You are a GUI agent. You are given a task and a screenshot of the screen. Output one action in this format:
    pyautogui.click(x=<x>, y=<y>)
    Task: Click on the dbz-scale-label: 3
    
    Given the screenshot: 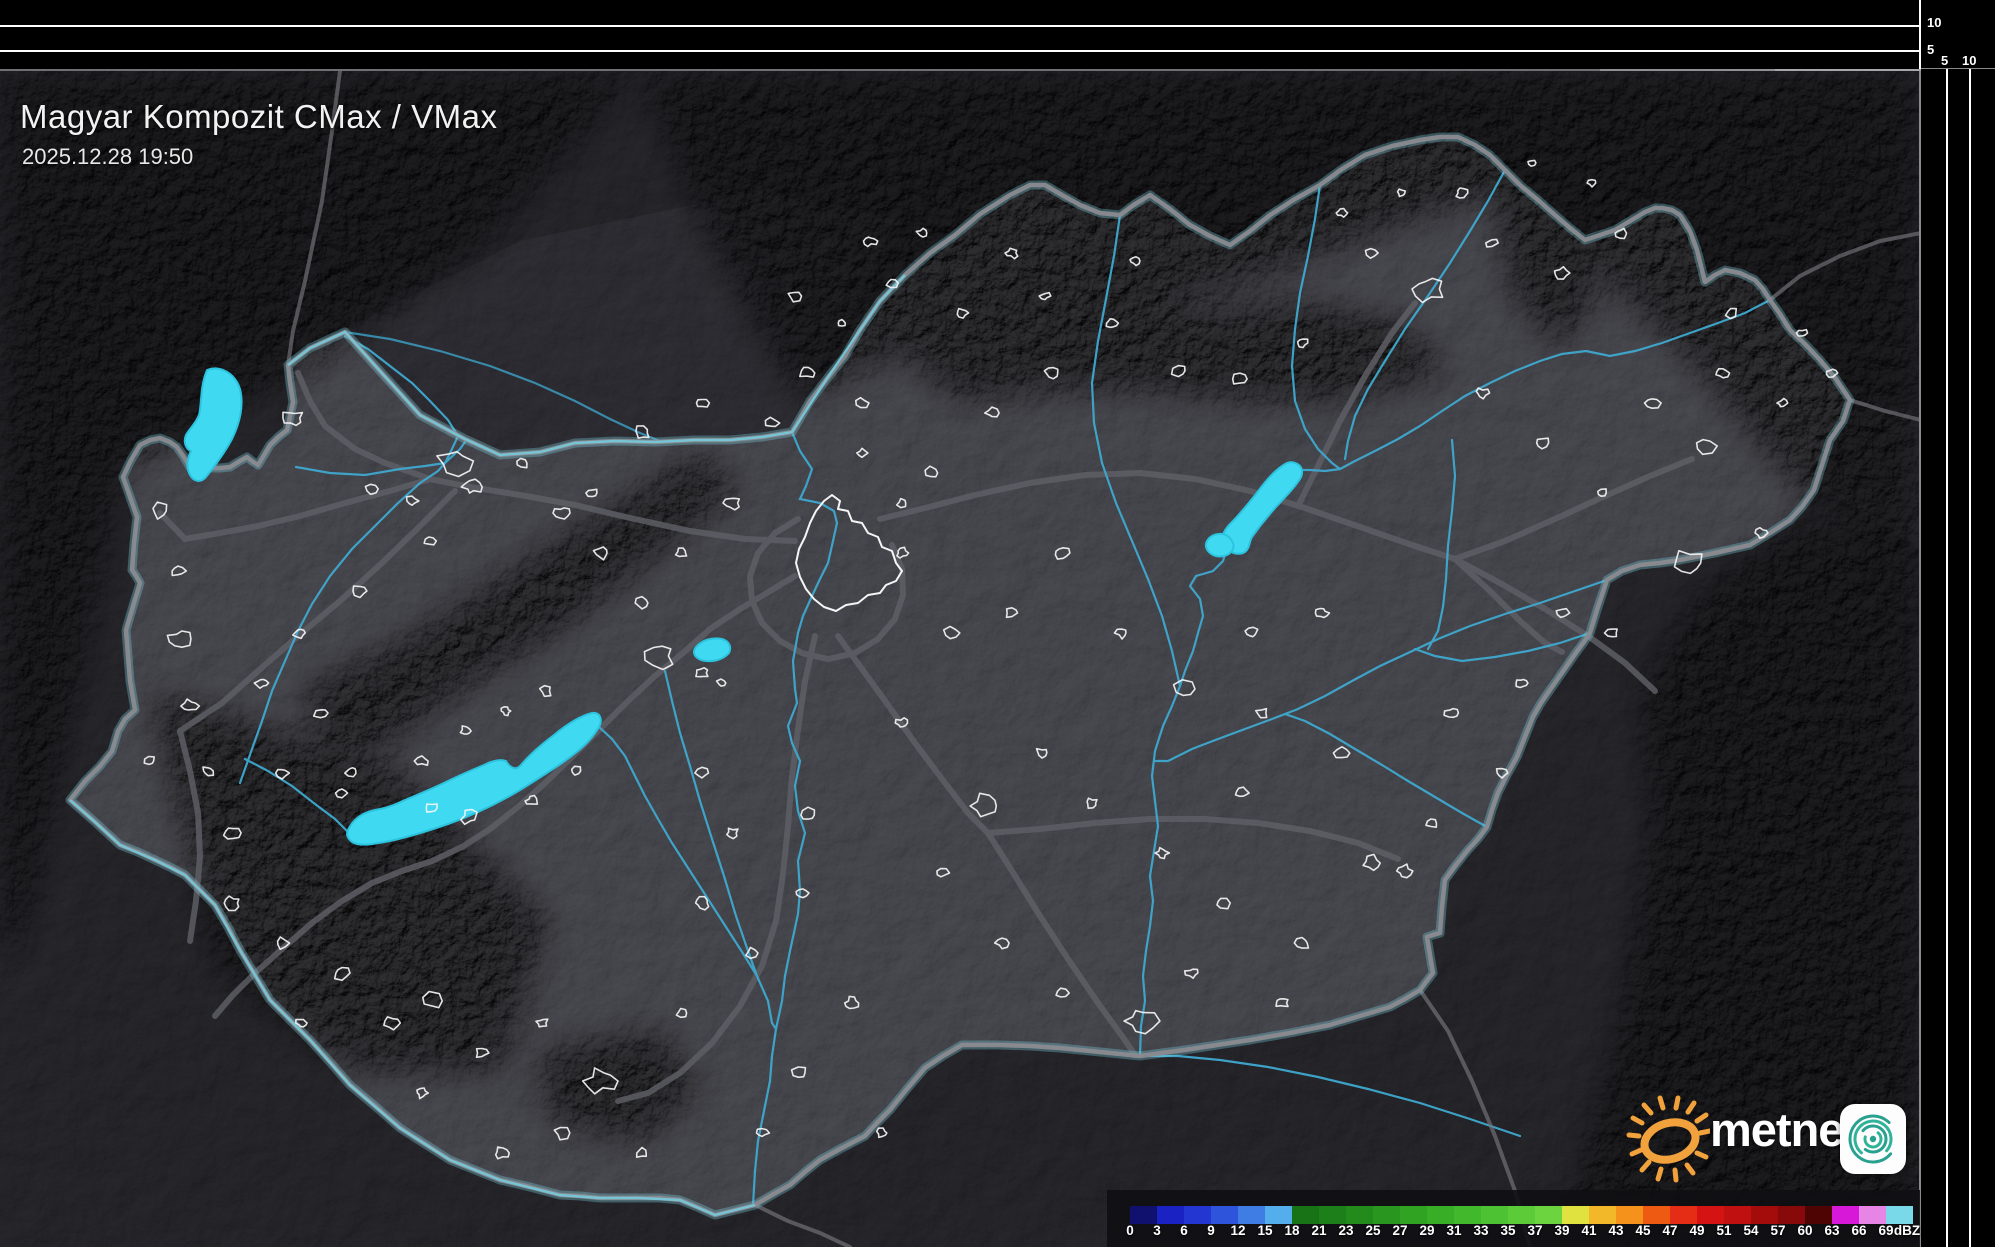 What is the action you would take?
    pyautogui.click(x=1157, y=1230)
    